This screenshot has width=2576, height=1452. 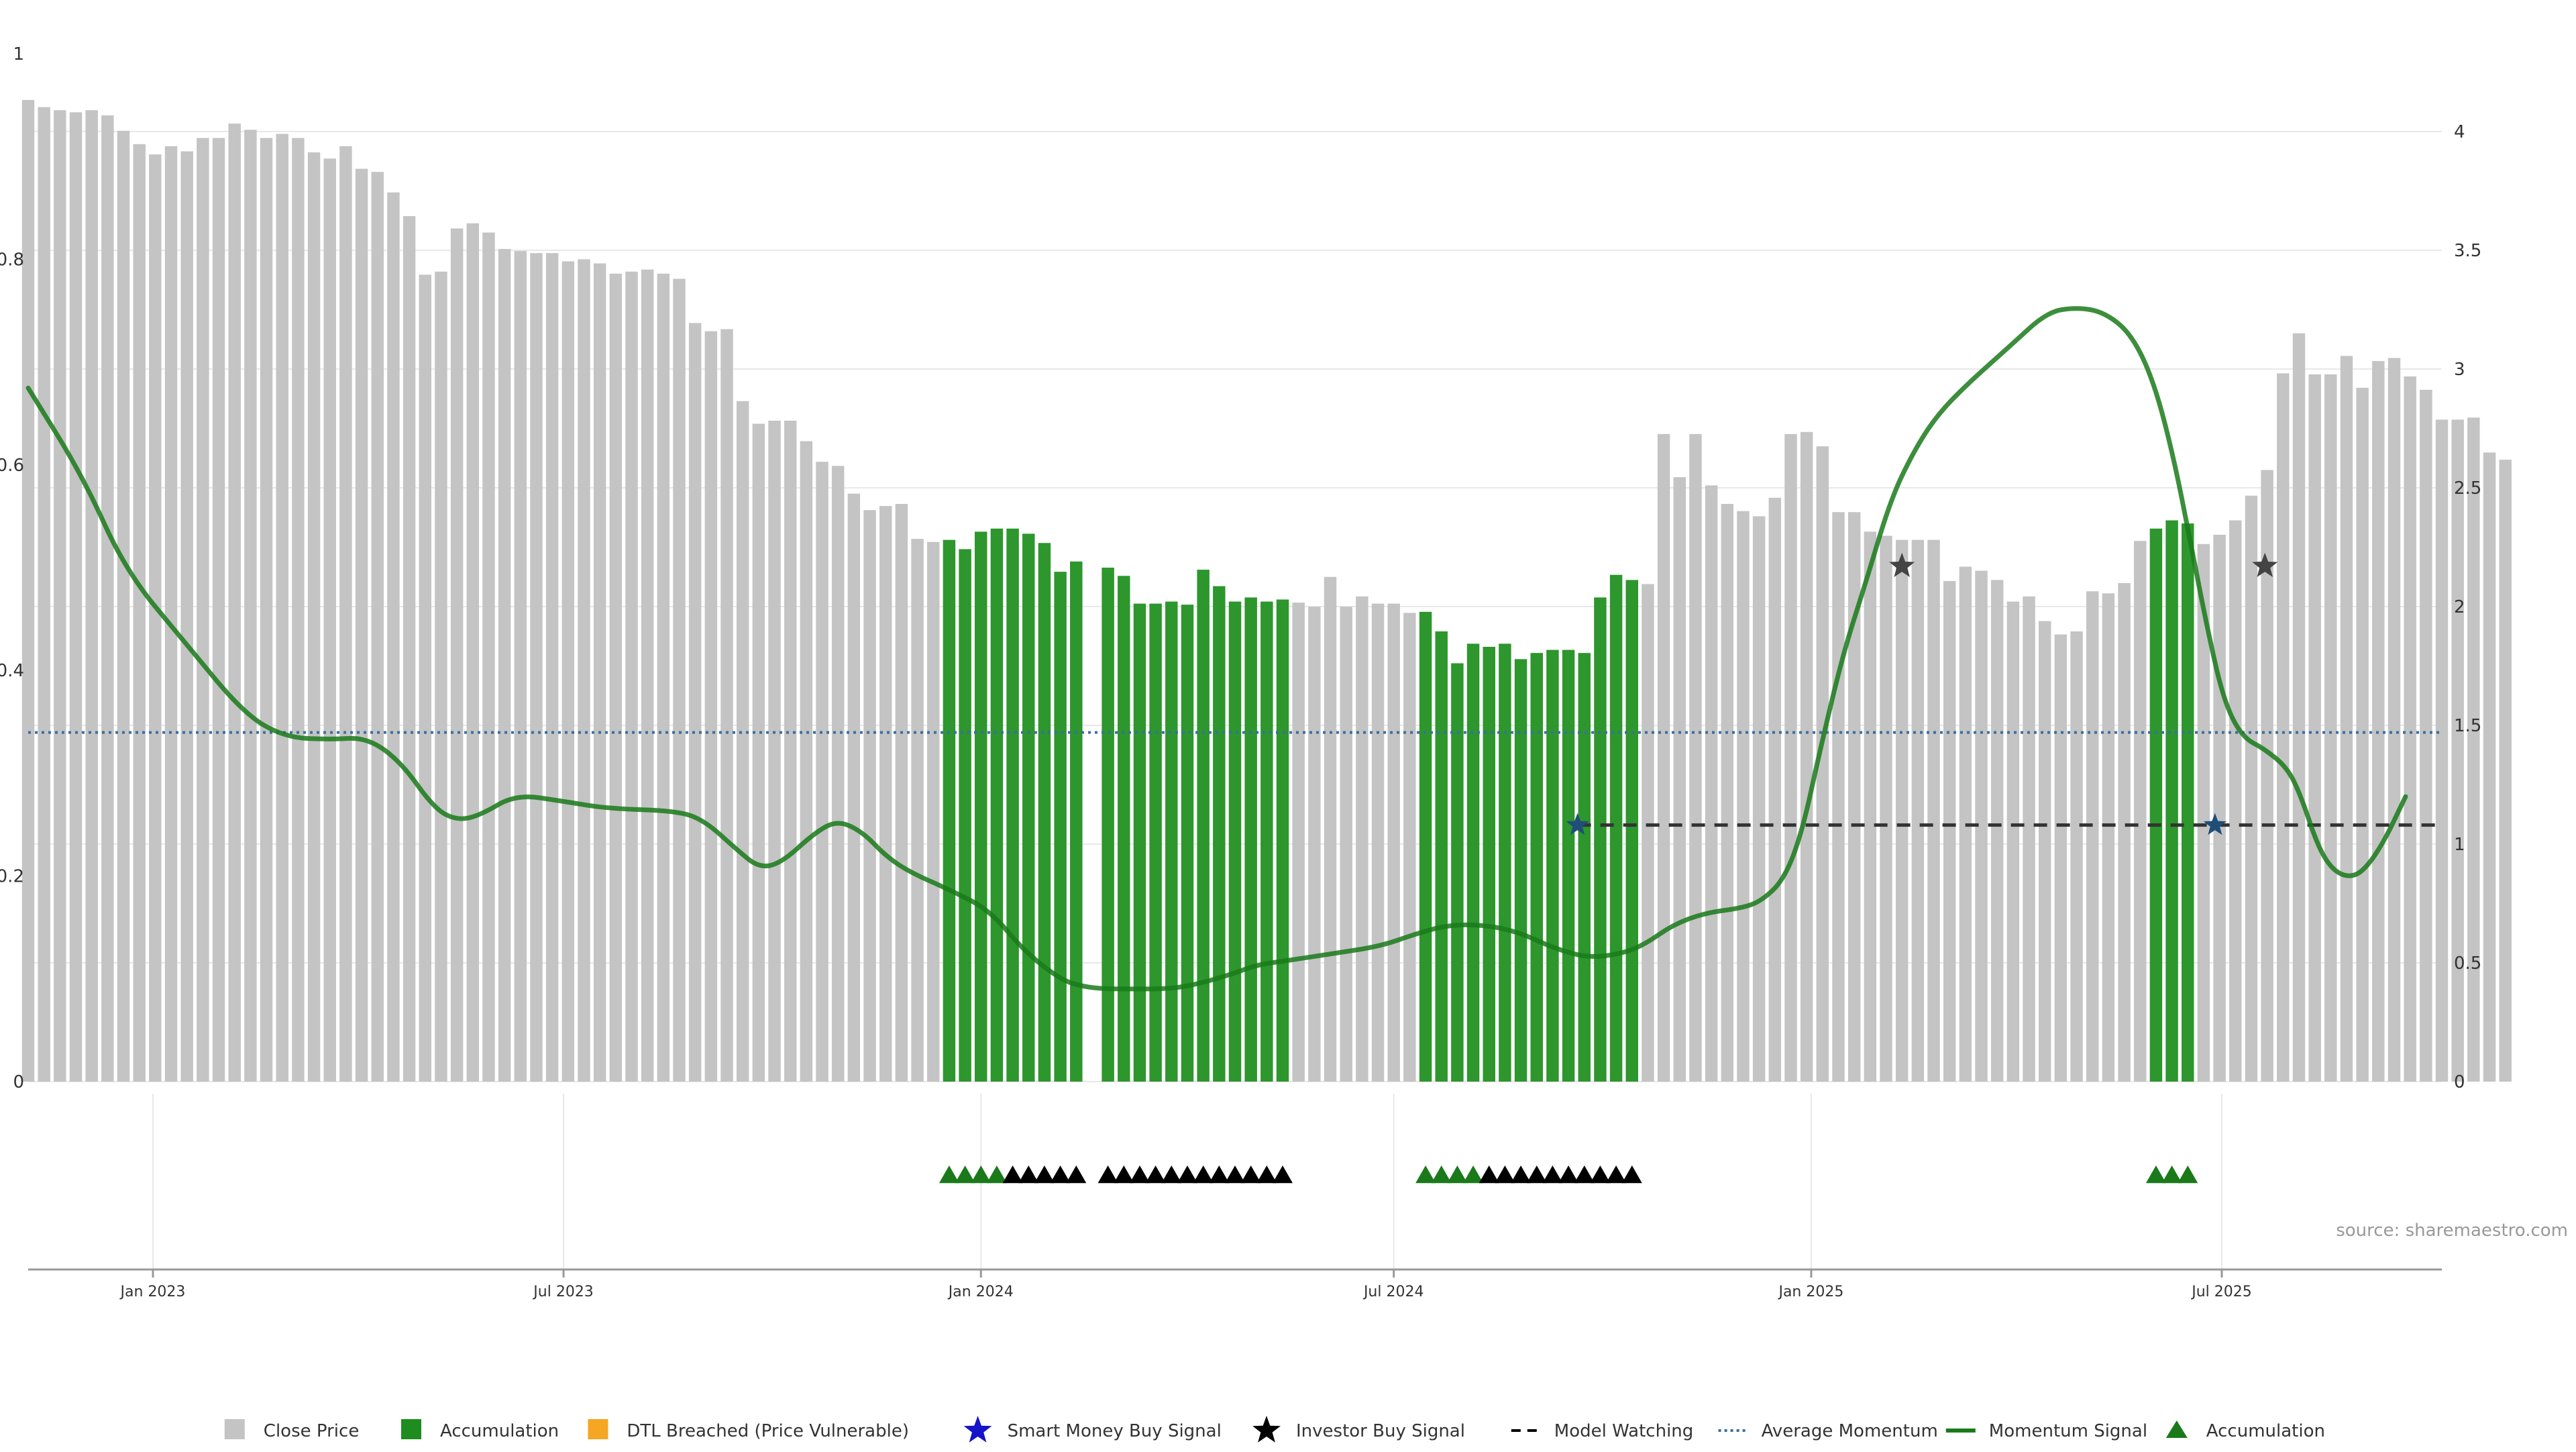 I want to click on left-axis-tick-label: 1, so click(x=18, y=54).